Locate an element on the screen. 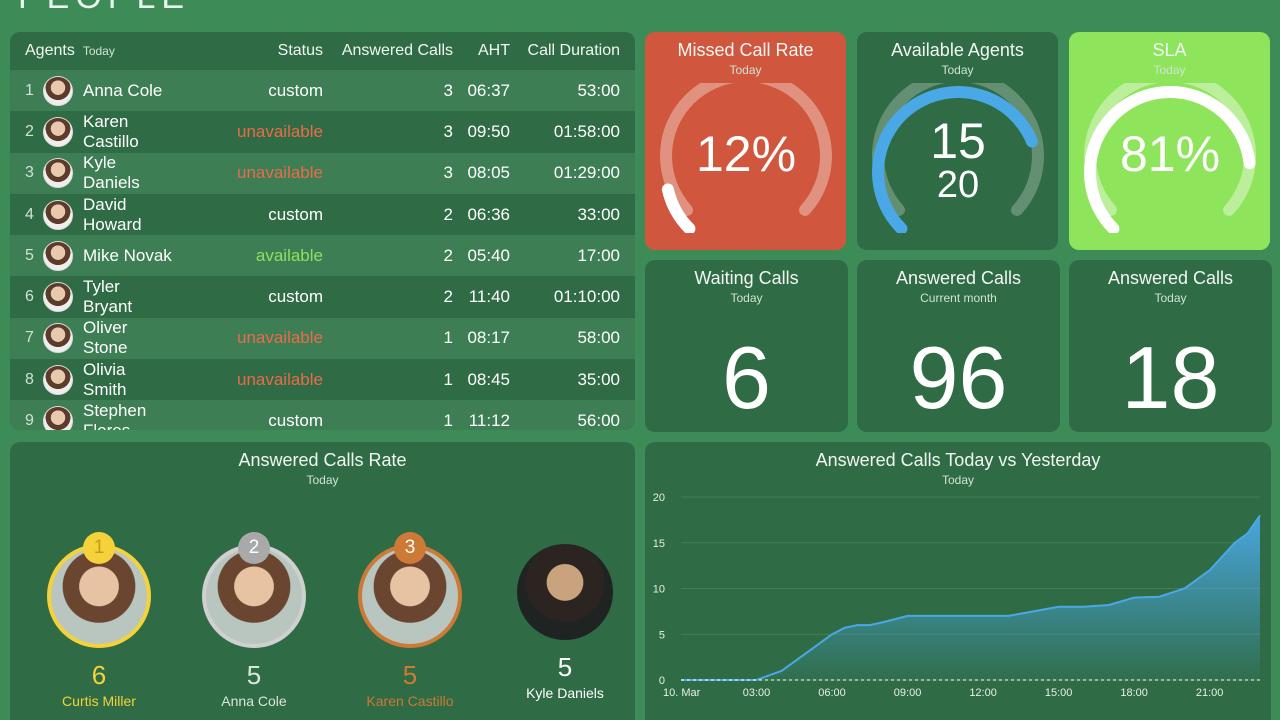 The height and width of the screenshot is (720, 1280). leader-item: 1 6 Curtis Miller is located at coordinates (99, 620).